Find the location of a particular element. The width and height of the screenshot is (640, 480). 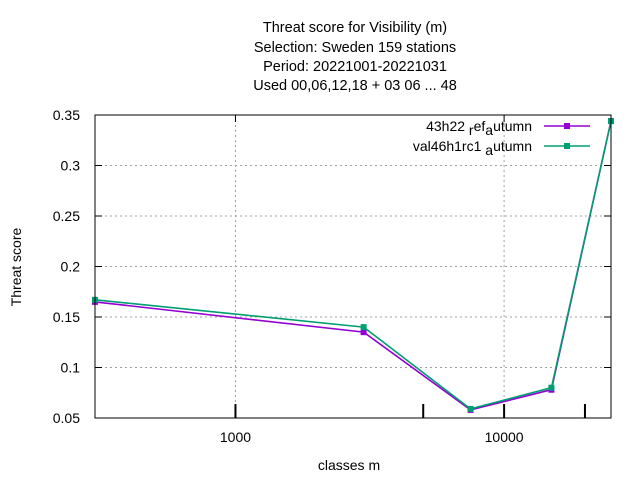

title-line-1: Threat score for Visibility (m) is located at coordinates (355, 28).